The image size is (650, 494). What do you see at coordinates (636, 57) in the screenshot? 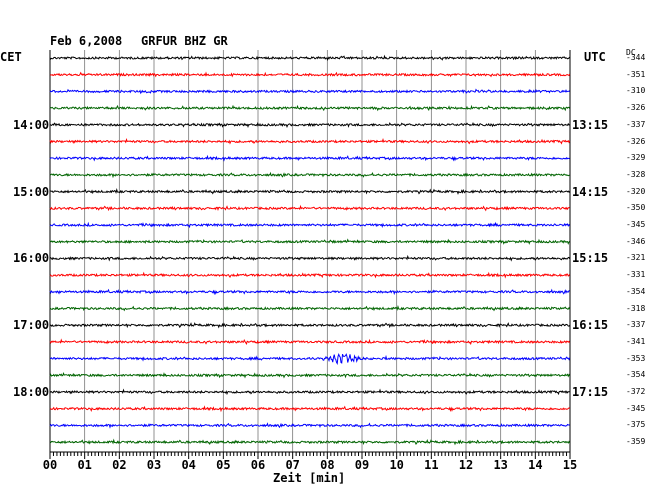
I see `dc-offset-value: -344` at bounding box center [636, 57].